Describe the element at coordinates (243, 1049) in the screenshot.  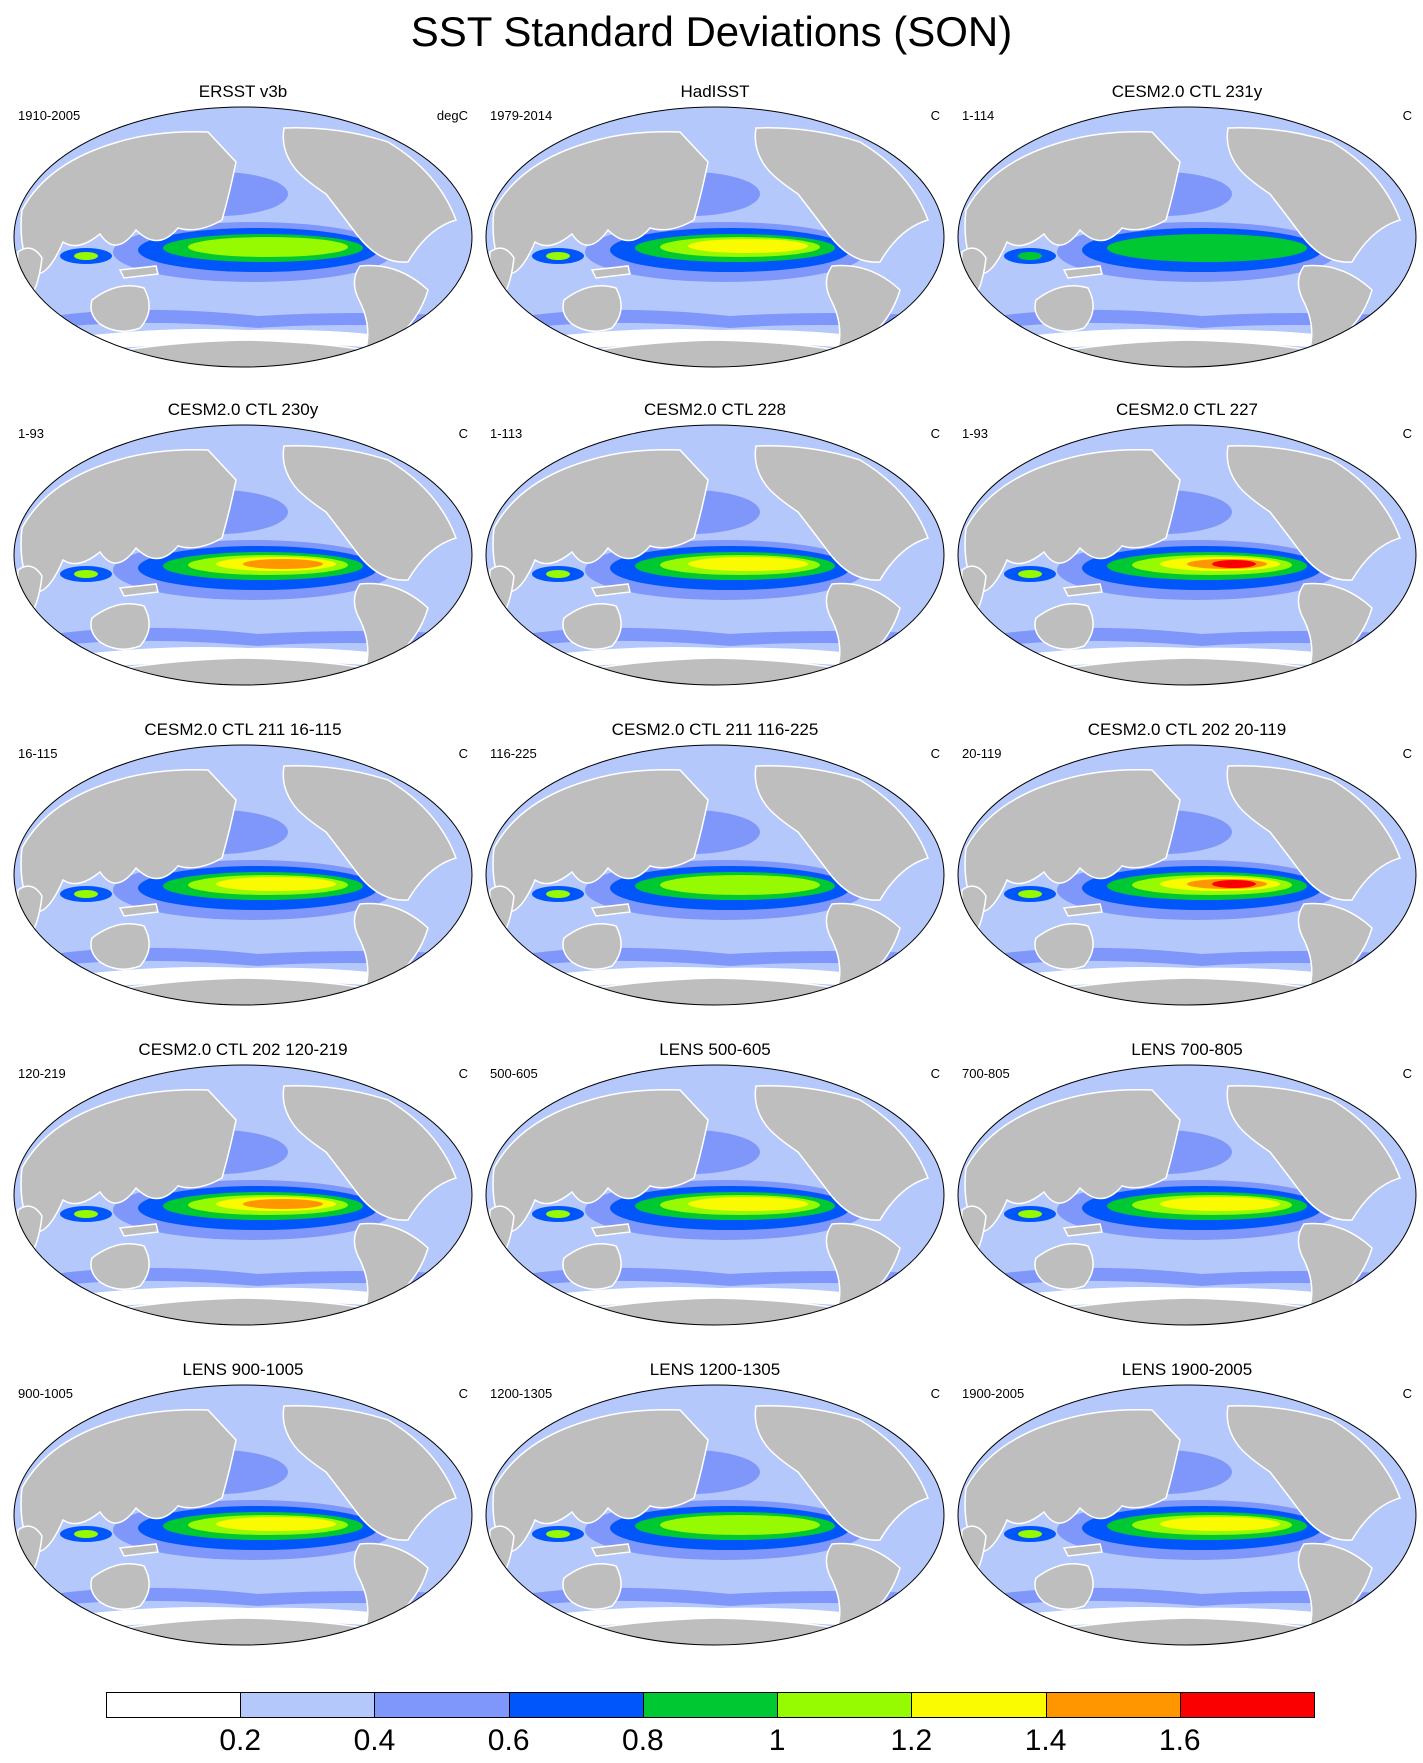
I see `panel-title: CESM2.0 CTL 202 120-219` at that location.